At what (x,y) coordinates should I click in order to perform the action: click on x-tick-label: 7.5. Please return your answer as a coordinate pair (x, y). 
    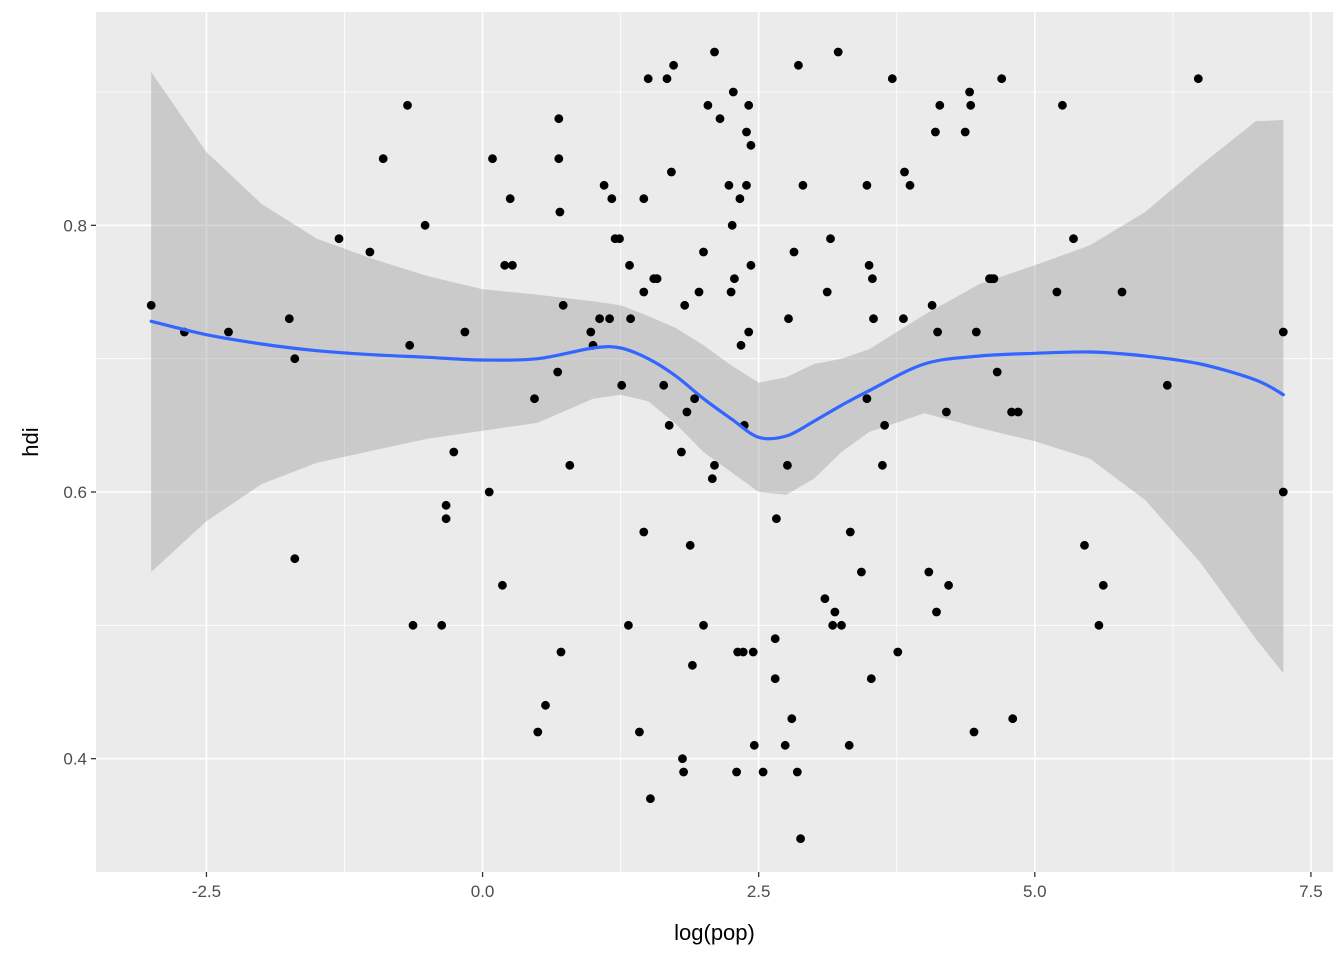
    Looking at the image, I should click on (1311, 891).